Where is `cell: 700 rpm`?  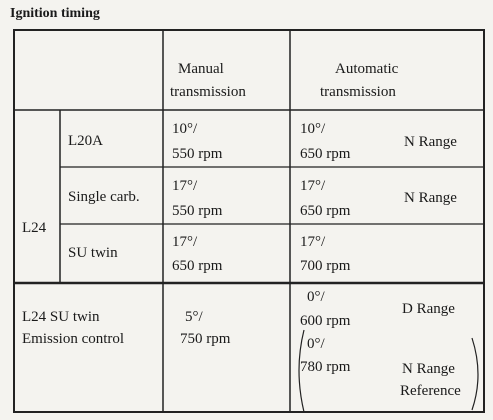 cell: 700 rpm is located at coordinates (325, 266).